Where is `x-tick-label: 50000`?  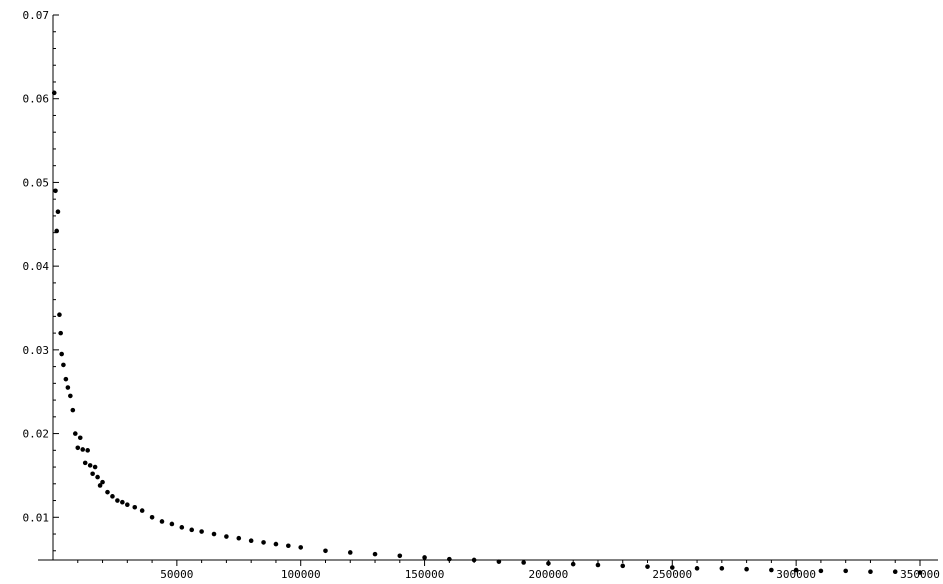 x-tick-label: 50000 is located at coordinates (176, 574).